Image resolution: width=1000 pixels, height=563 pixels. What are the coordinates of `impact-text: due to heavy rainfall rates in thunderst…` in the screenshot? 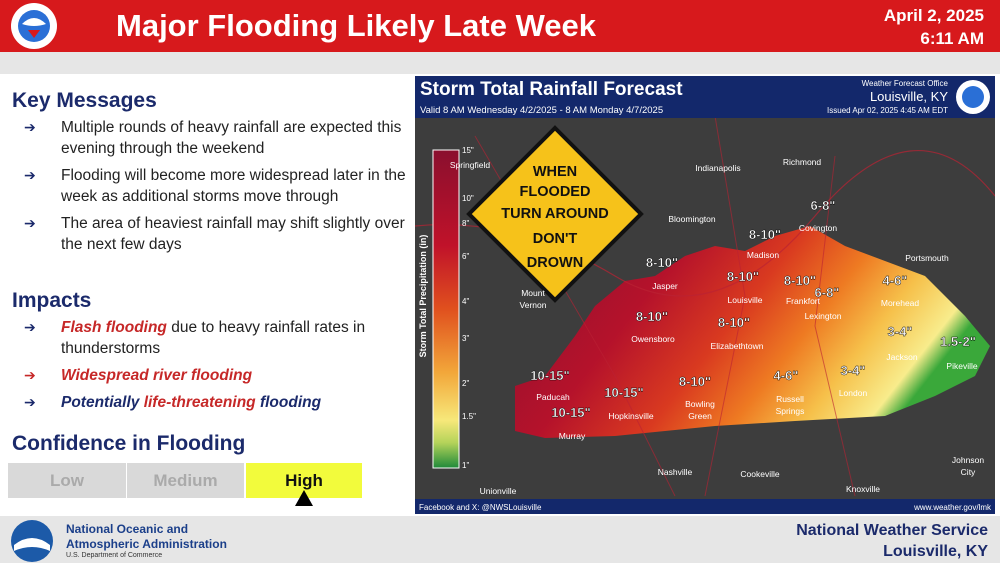 It's located at (213, 338).